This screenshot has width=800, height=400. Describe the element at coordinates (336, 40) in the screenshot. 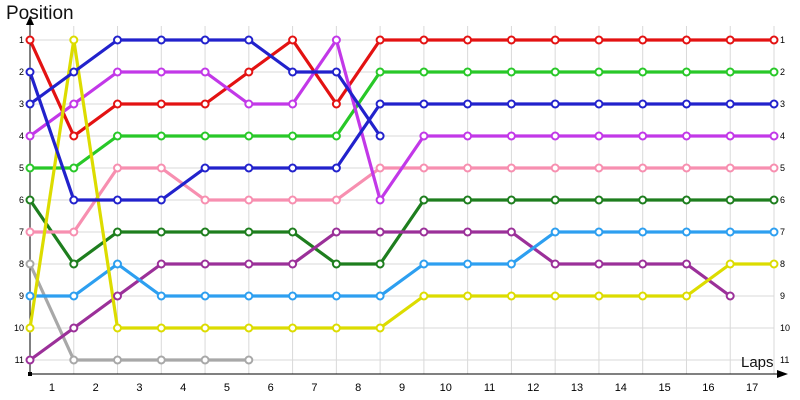

I see `marker-car-violet-lap7` at that location.